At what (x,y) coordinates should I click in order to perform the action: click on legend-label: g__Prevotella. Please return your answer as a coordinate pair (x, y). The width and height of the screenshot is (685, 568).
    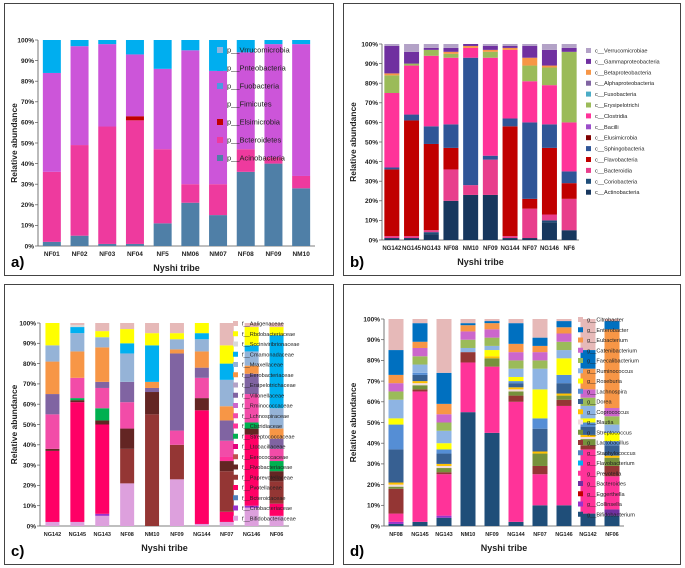
    Looking at the image, I should click on (604, 474).